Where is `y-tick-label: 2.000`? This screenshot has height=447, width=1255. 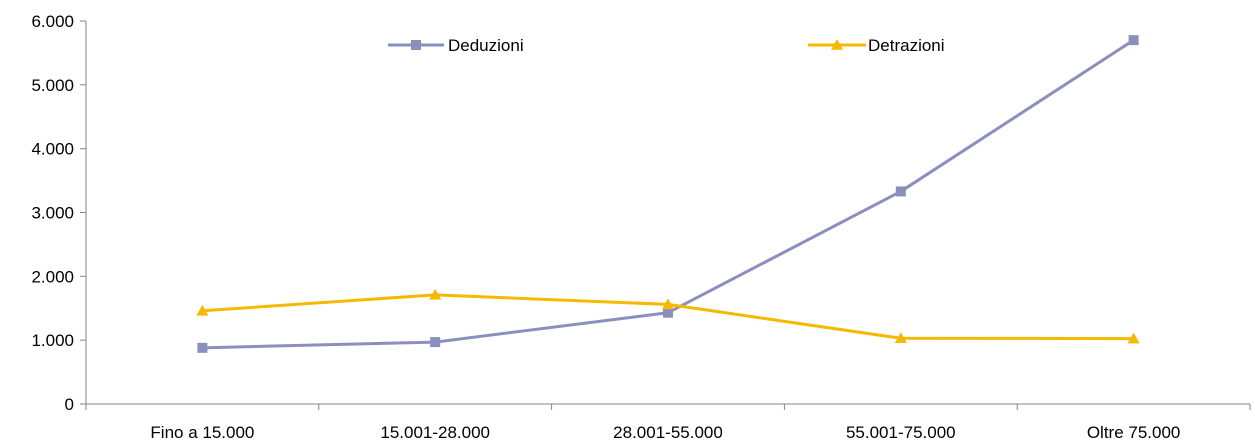
y-tick-label: 2.000 is located at coordinates (52, 276).